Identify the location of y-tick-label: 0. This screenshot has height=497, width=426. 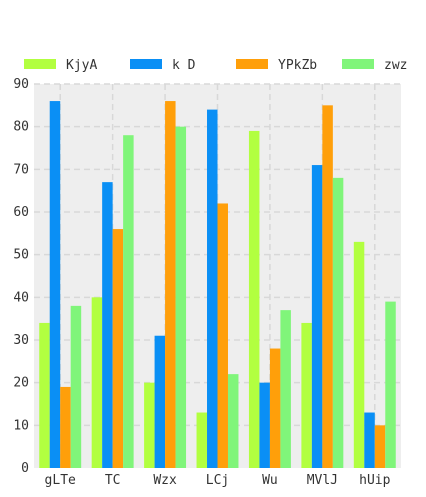
(25, 468).